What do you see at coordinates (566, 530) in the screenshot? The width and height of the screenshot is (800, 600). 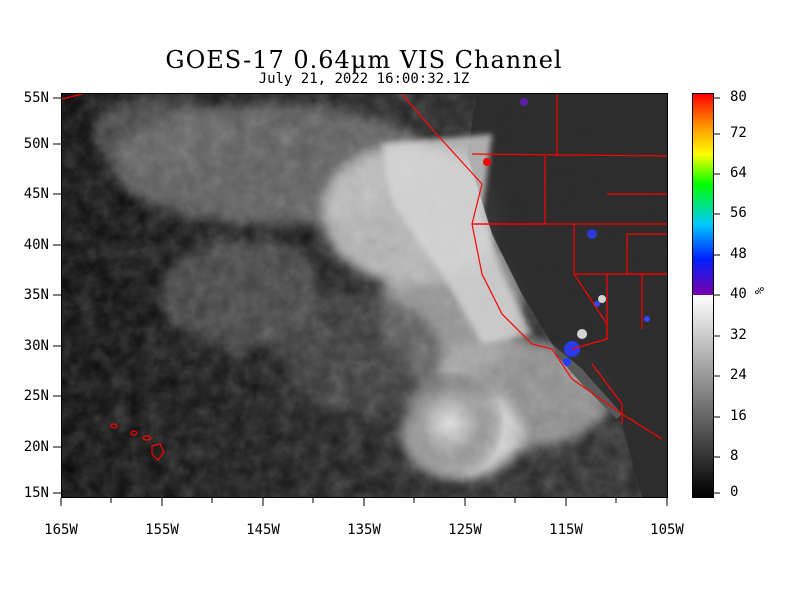 I see `lon-label: 115W` at bounding box center [566, 530].